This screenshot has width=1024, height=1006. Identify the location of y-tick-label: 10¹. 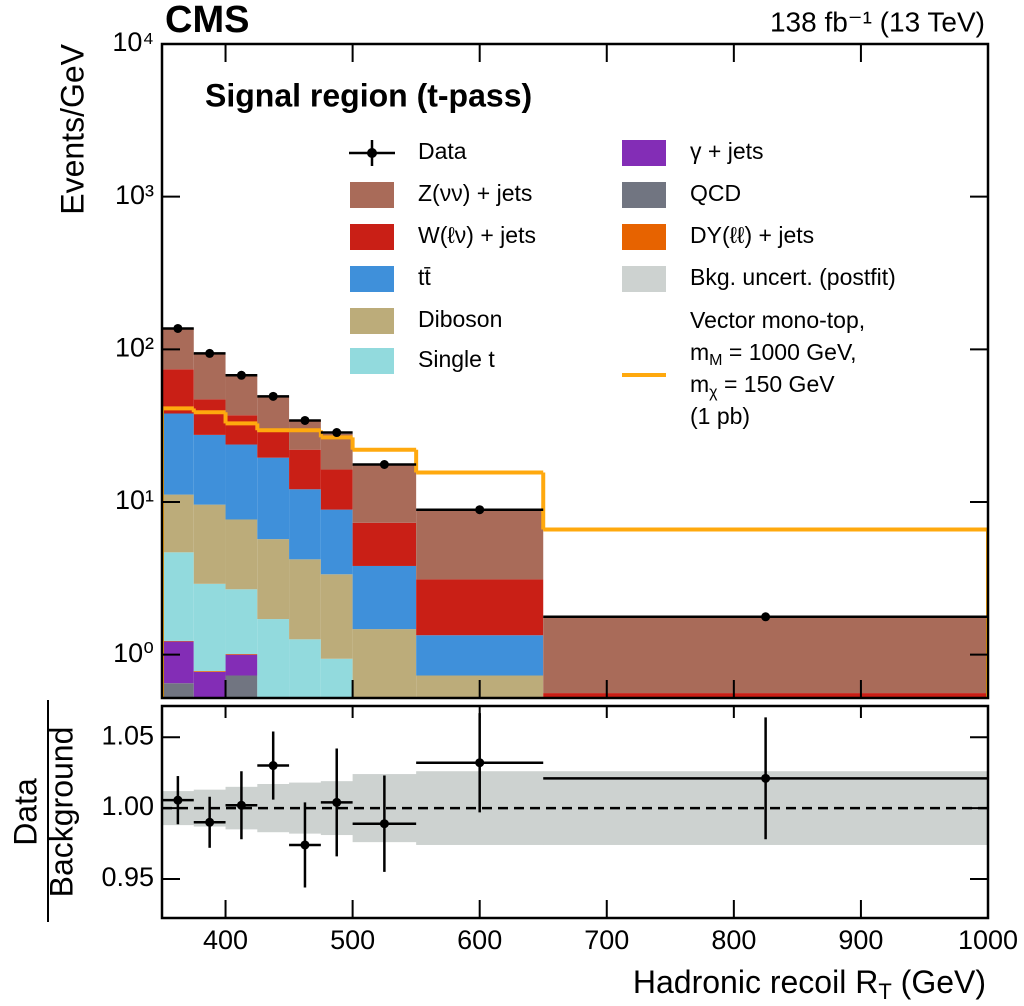
(134, 500).